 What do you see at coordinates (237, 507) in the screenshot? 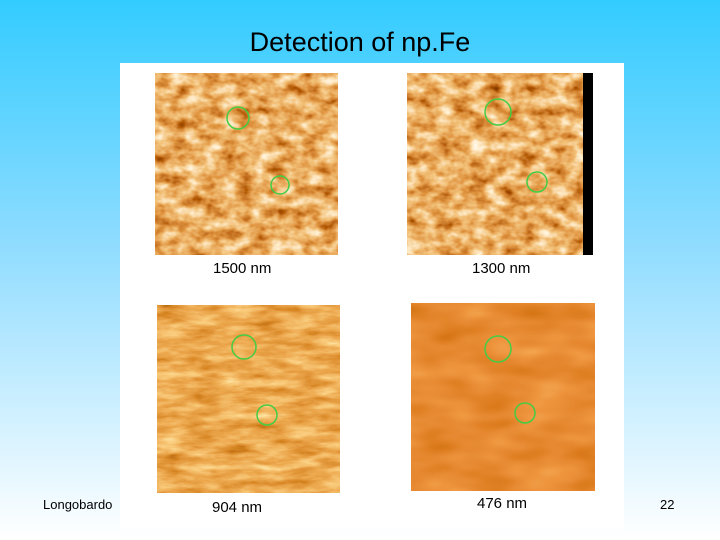
I see `panel-label: 904 nm` at bounding box center [237, 507].